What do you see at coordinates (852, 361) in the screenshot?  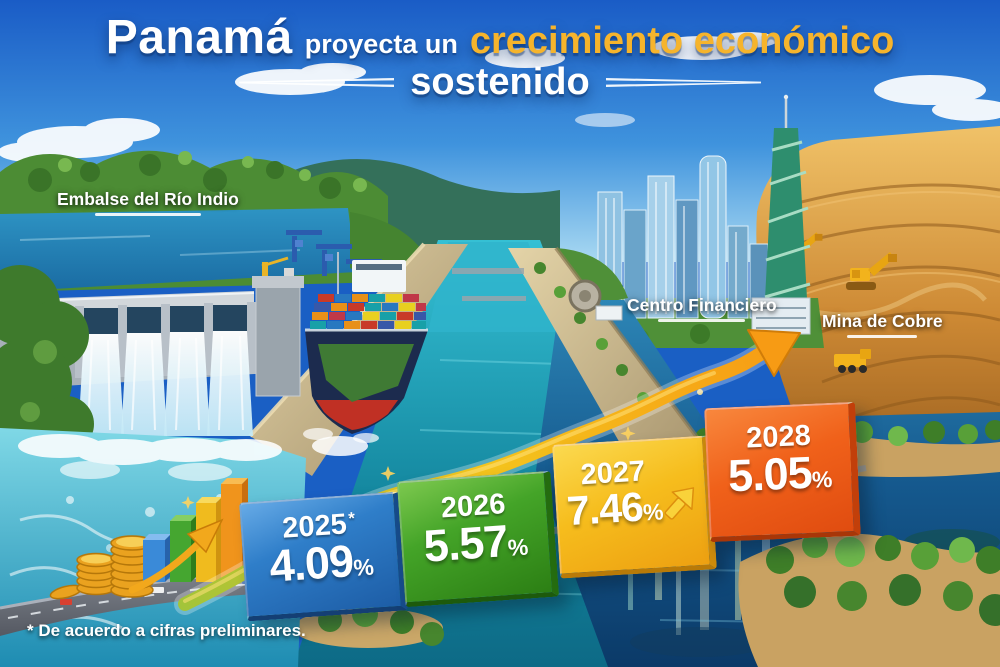 I see `dump-truck-icon` at bounding box center [852, 361].